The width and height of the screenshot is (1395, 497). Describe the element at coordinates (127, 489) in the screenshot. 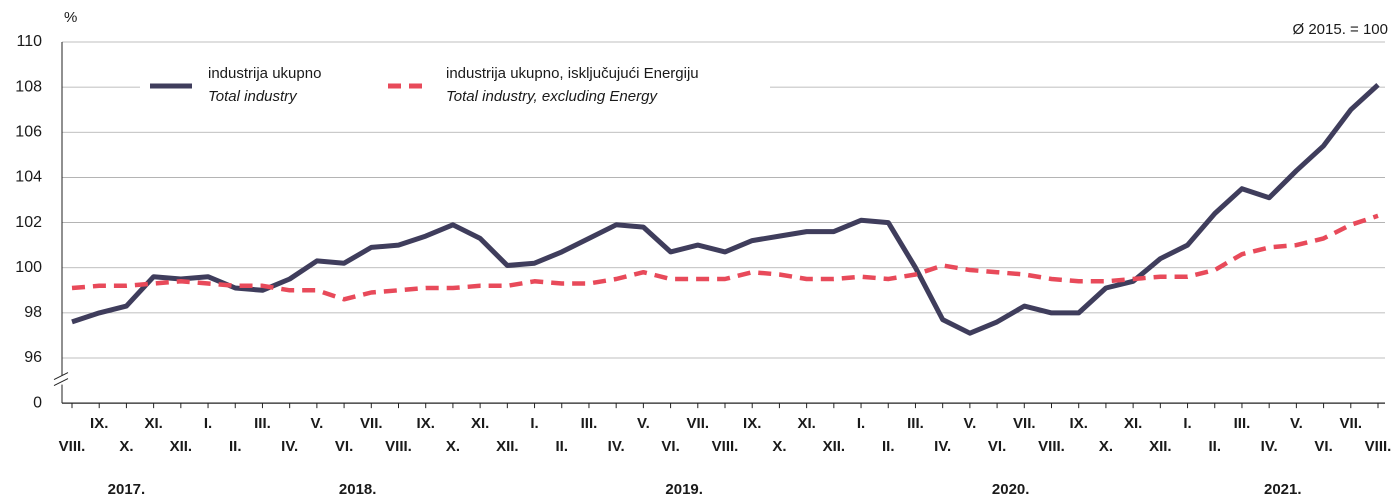

I see `year-label: 2017.` at that location.